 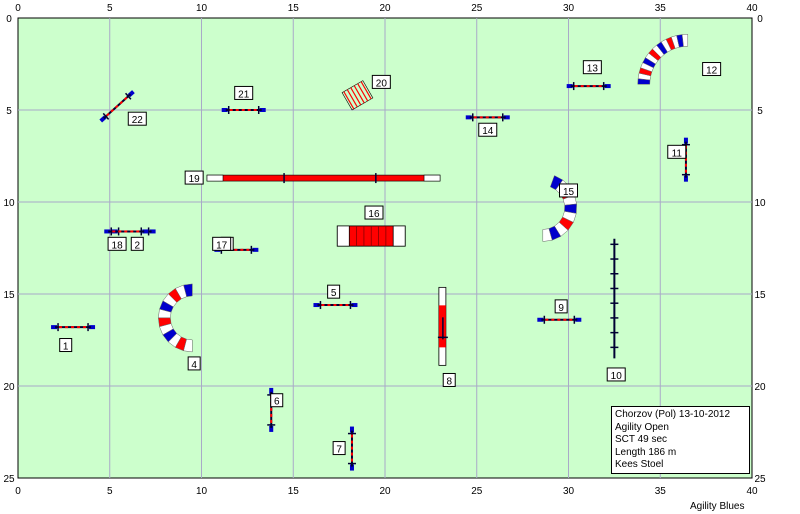 I want to click on obstacle-number: 4, so click(x=194, y=365).